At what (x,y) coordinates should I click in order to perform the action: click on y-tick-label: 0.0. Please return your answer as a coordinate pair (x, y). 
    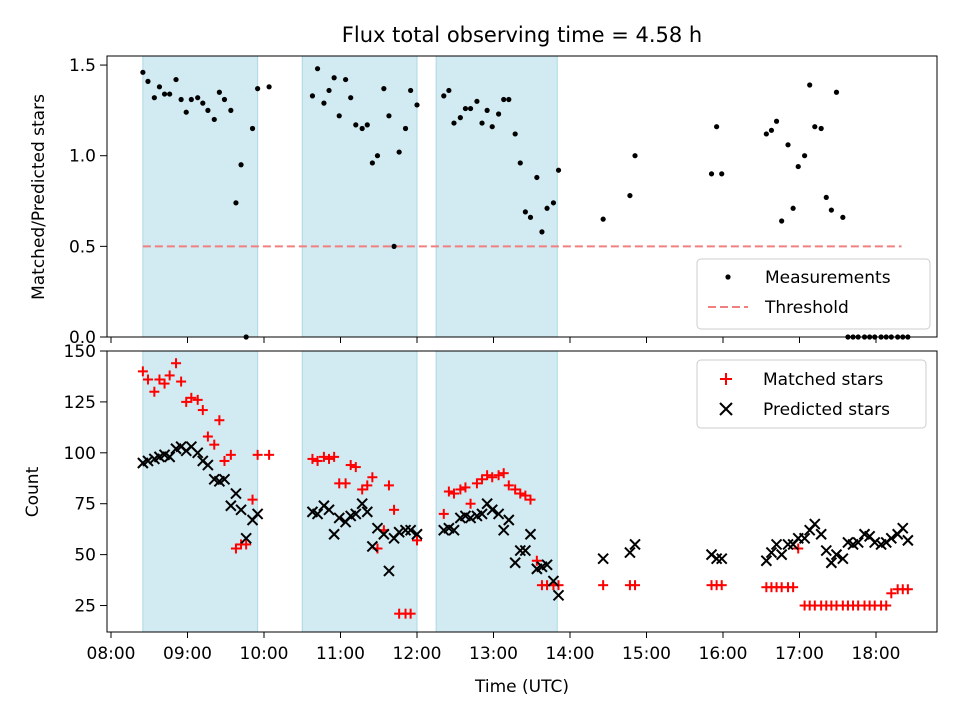
    Looking at the image, I should click on (82, 338).